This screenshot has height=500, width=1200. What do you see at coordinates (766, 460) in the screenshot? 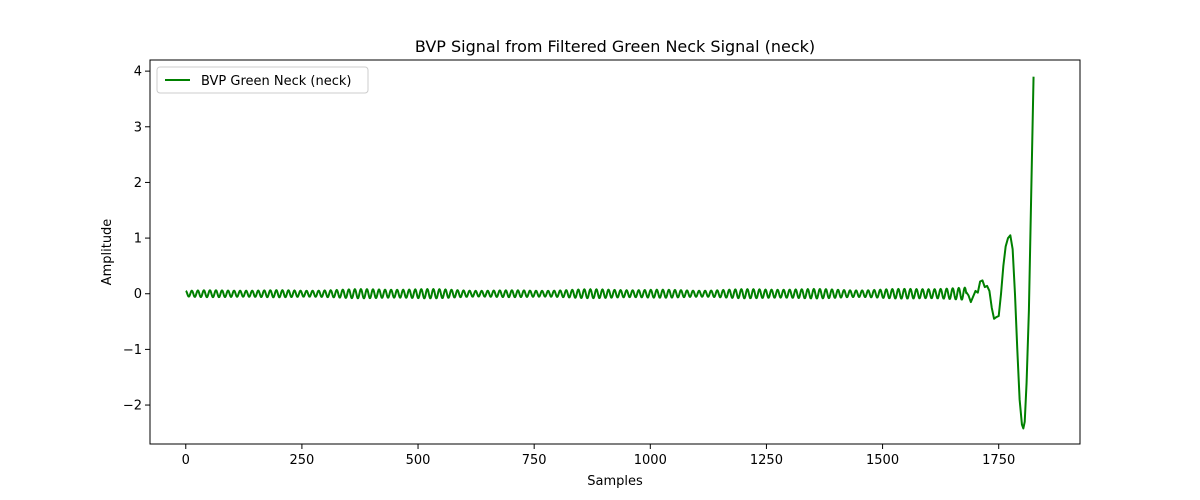
I see `x-tick-label: 1250` at bounding box center [766, 460].